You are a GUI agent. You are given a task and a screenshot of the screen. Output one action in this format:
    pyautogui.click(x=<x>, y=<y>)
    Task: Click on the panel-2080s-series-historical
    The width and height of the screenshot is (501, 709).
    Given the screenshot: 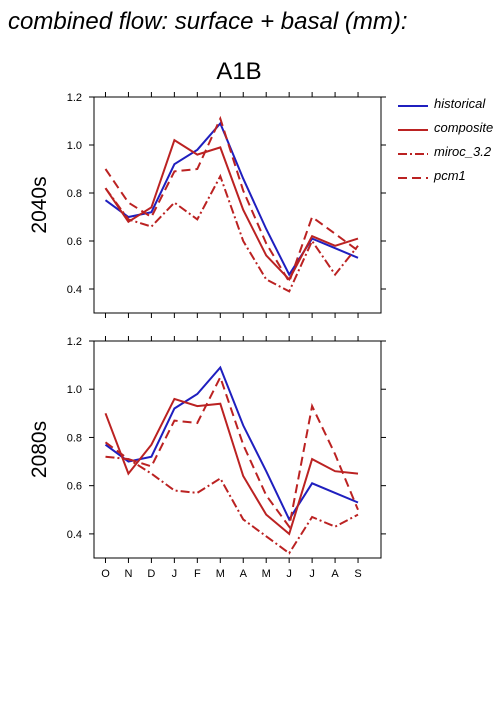 What is the action you would take?
    pyautogui.click(x=231, y=443)
    